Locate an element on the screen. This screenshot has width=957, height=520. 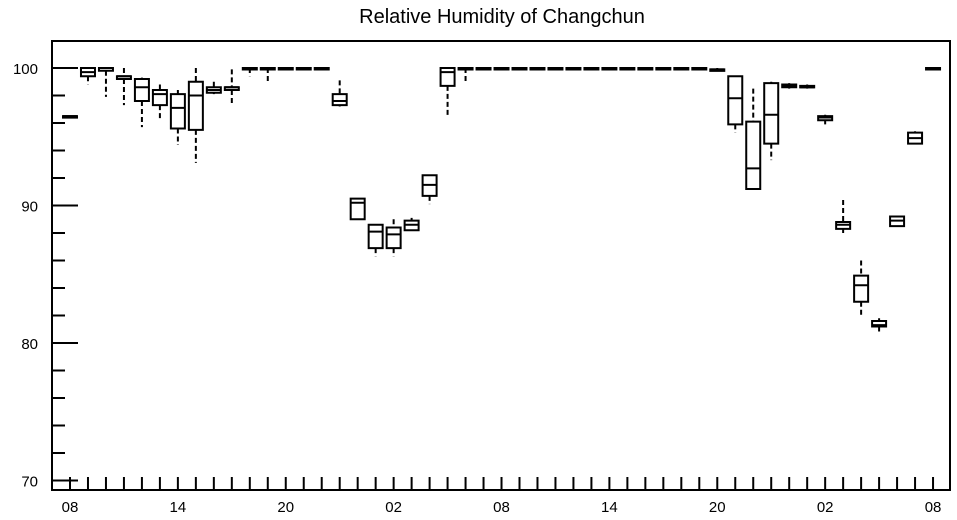
chart-title: Relative Humidity of Changchun is located at coordinates (502, 17).